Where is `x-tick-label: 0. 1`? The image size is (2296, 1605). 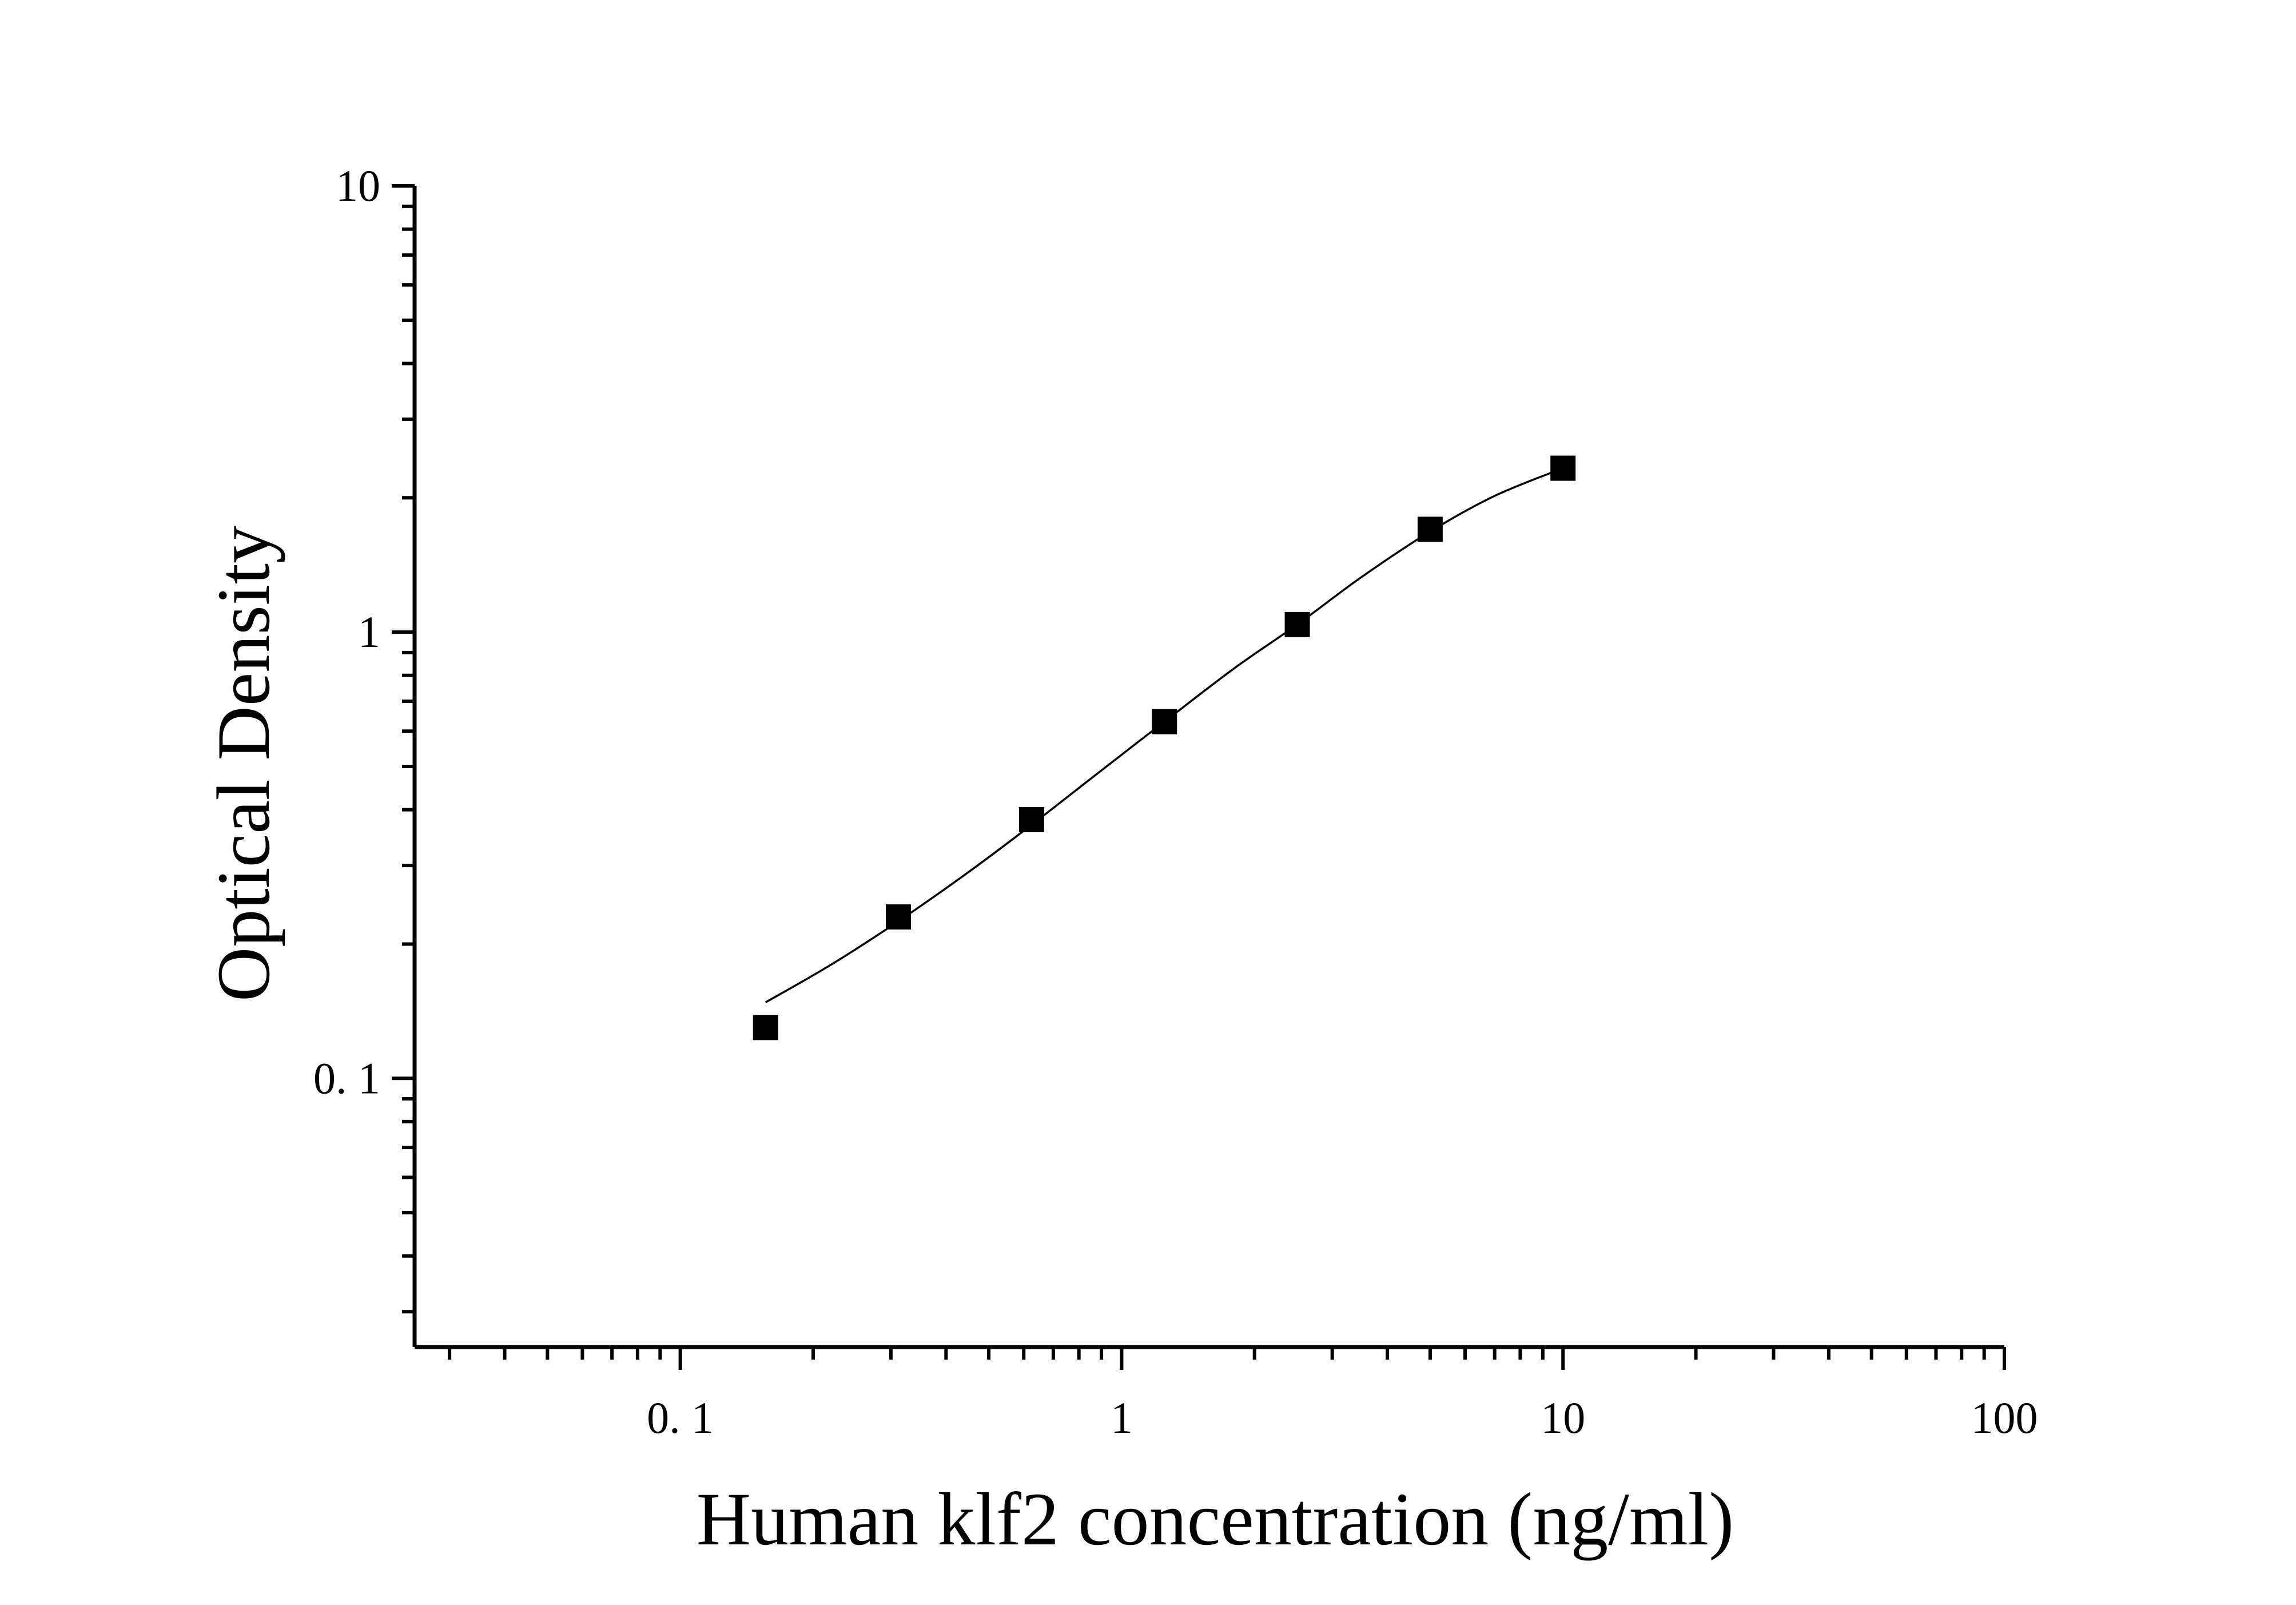 x-tick-label: 0. 1 is located at coordinates (680, 1418).